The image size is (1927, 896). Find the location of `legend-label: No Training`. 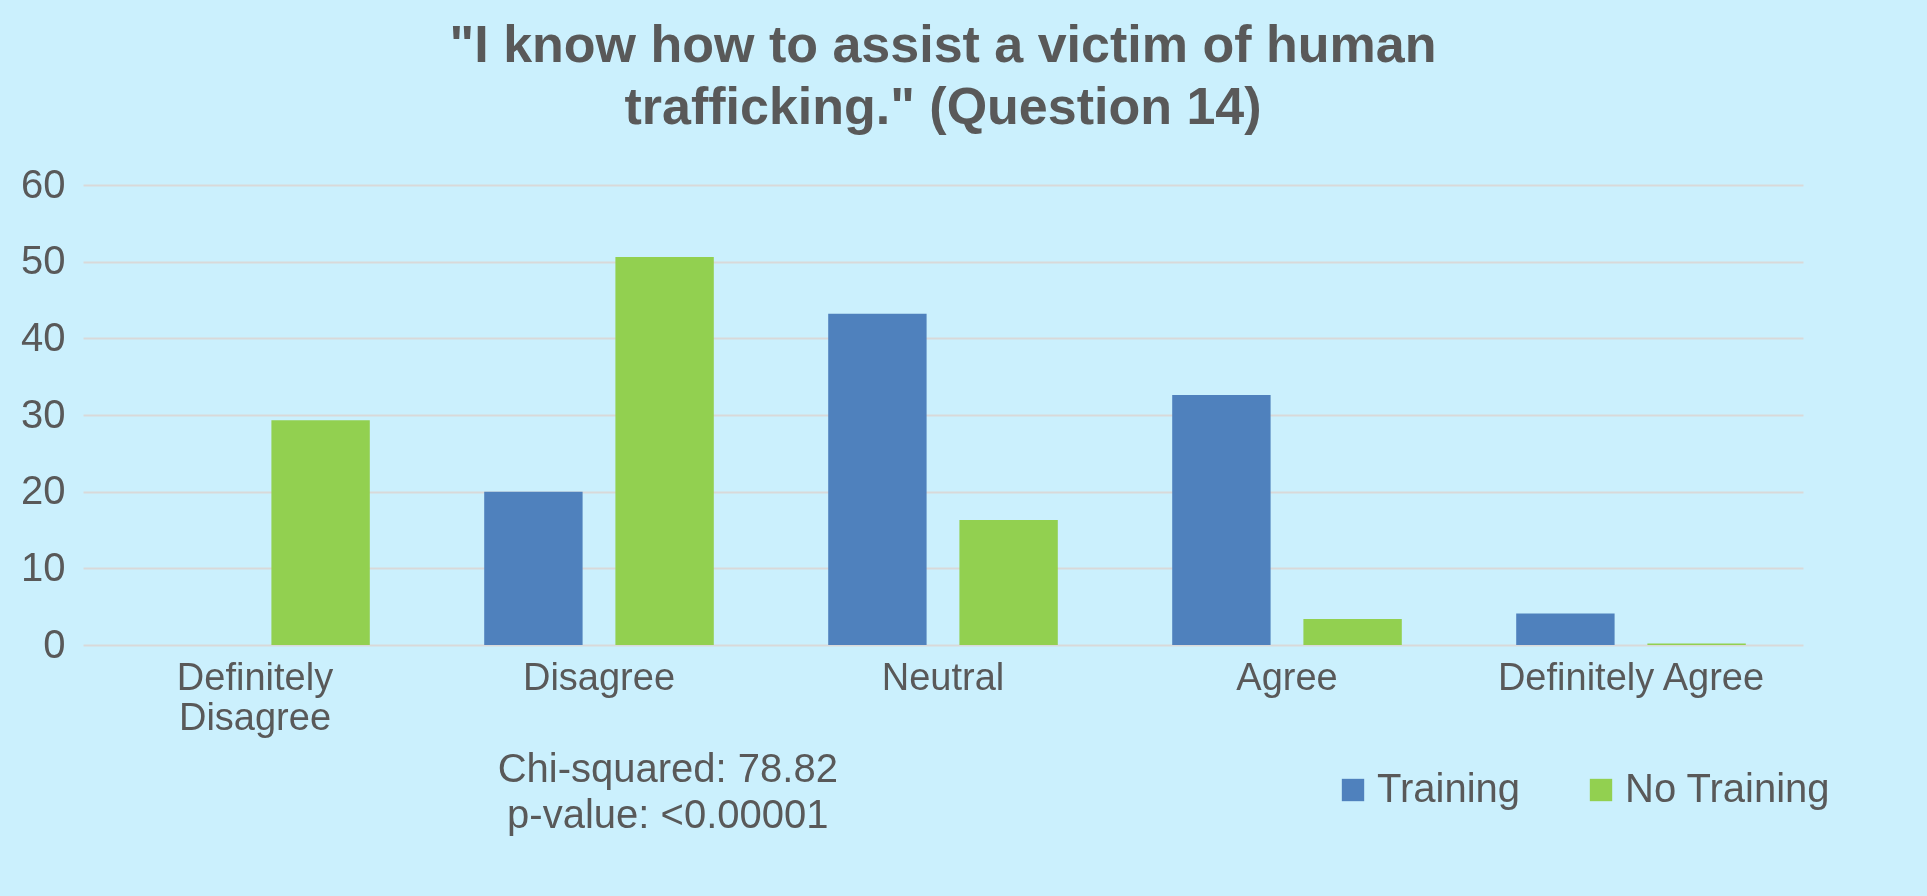

legend-label: No Training is located at coordinates (1727, 788).